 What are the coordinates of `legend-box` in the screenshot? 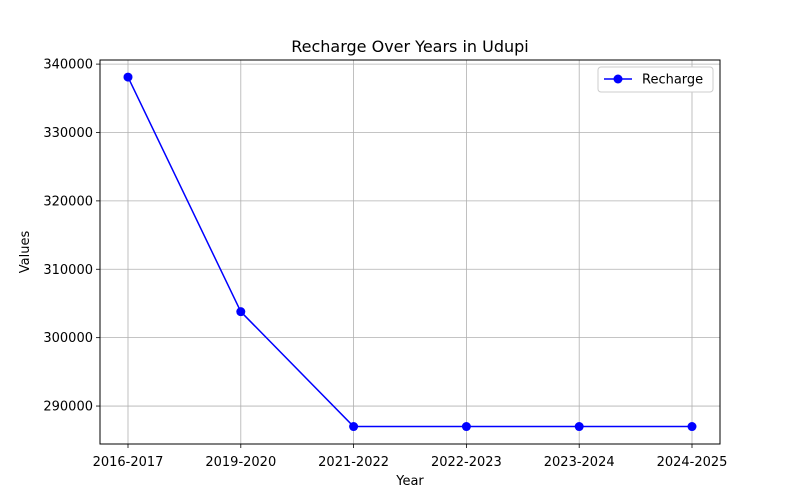 It's located at (655, 79).